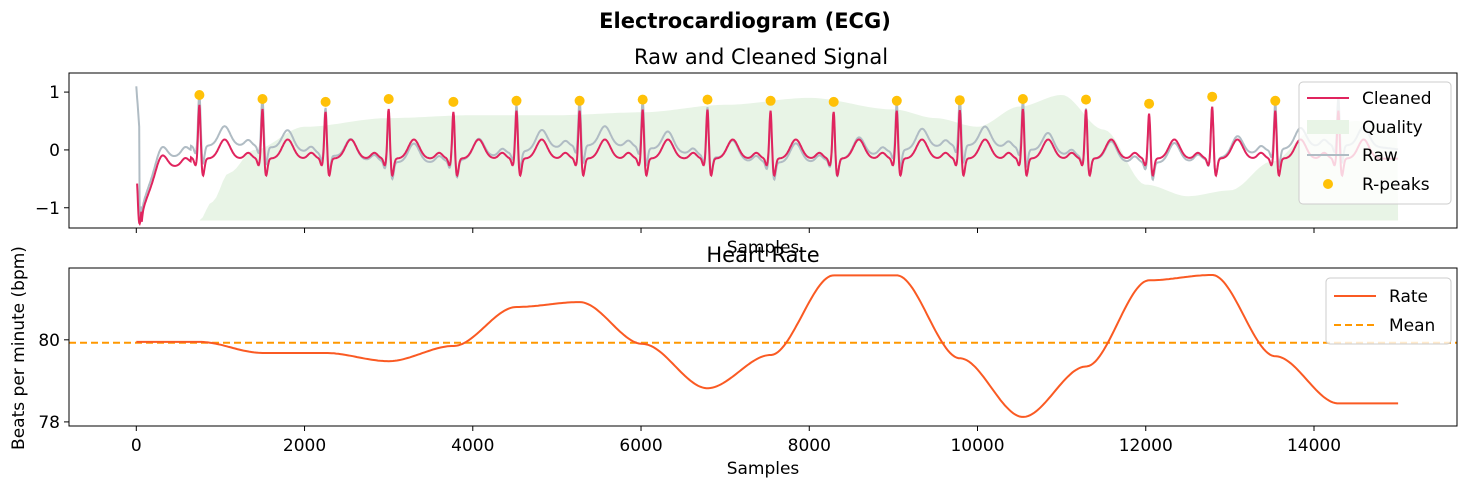 The image size is (1468, 493). What do you see at coordinates (54, 151) in the screenshot?
I see `signal-ytick-label: 0` at bounding box center [54, 151].